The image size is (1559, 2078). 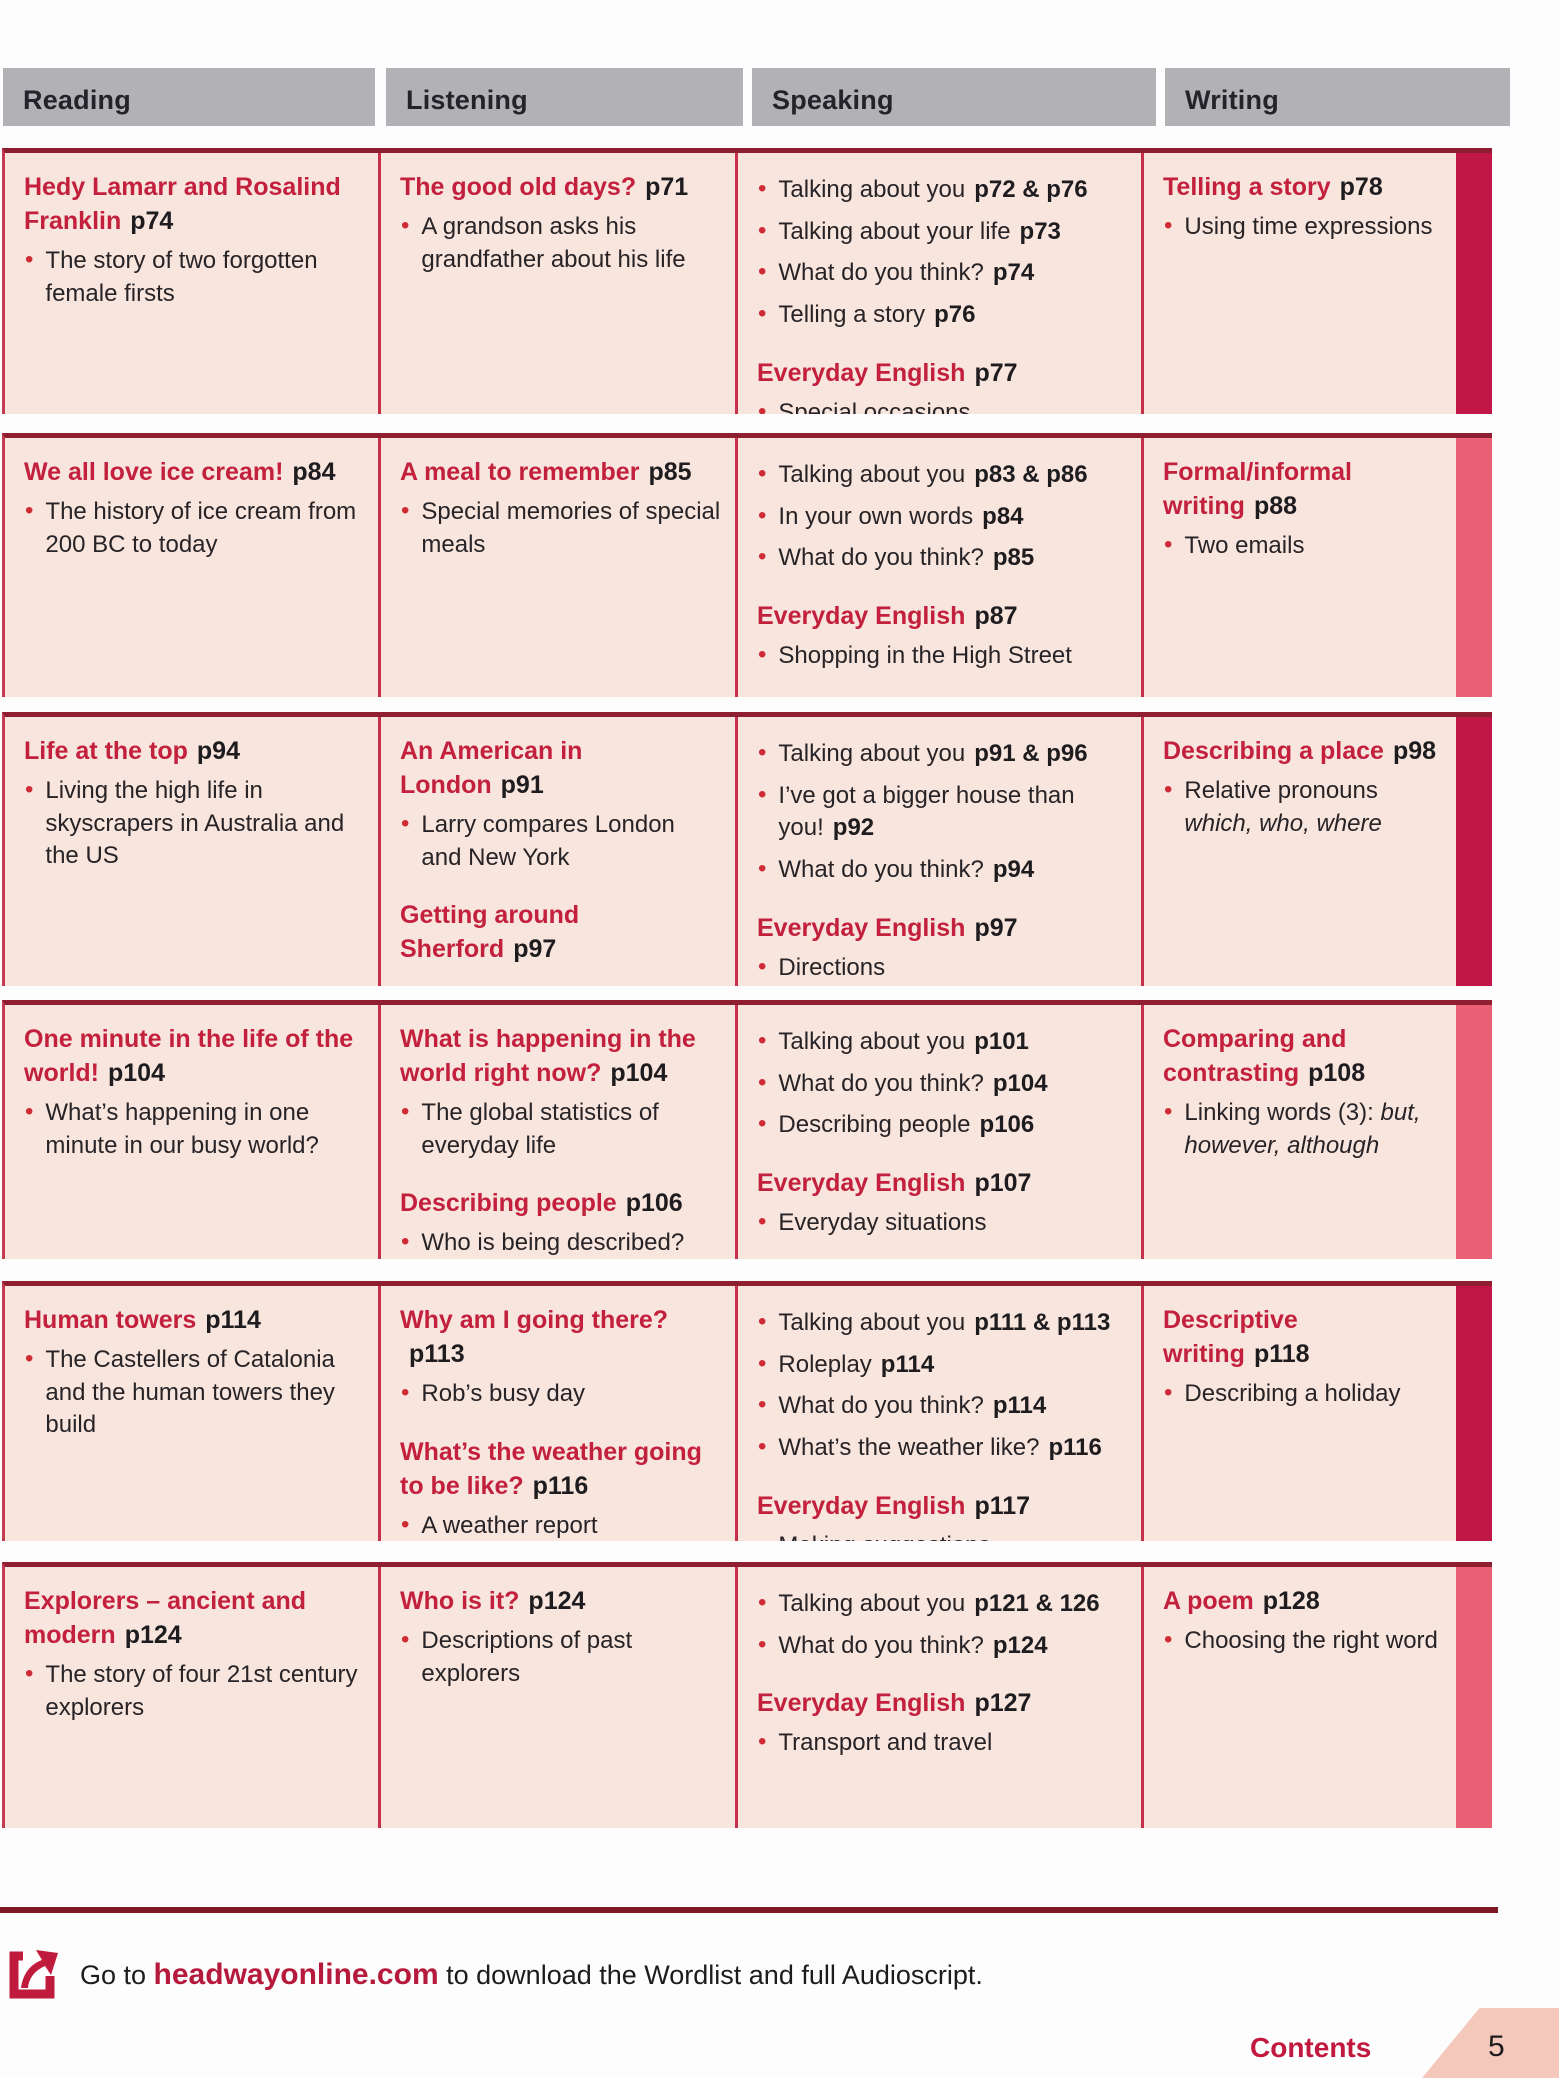 I want to click on section-title: Why am I going there?, so click(x=534, y=1320).